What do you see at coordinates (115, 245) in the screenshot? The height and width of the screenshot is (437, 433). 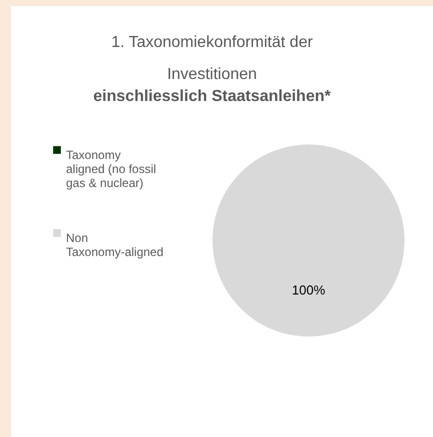 I see `legend-label: Non Taxonomy-aligned` at bounding box center [115, 245].